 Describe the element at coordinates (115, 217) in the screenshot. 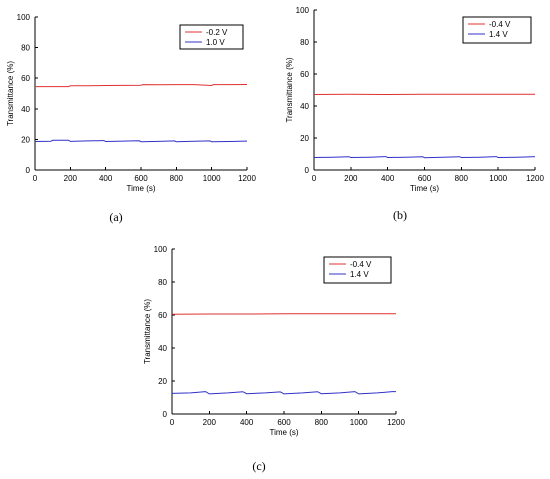

I see `panel-label: (a)` at that location.